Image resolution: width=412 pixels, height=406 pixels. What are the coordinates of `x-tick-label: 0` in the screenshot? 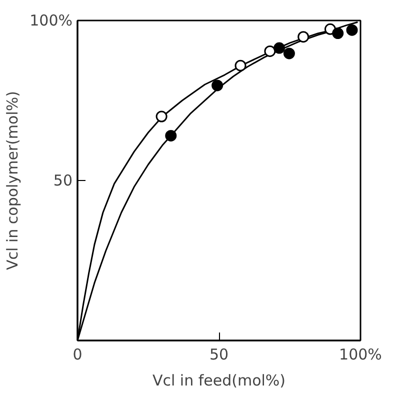 It's located at (77, 355).